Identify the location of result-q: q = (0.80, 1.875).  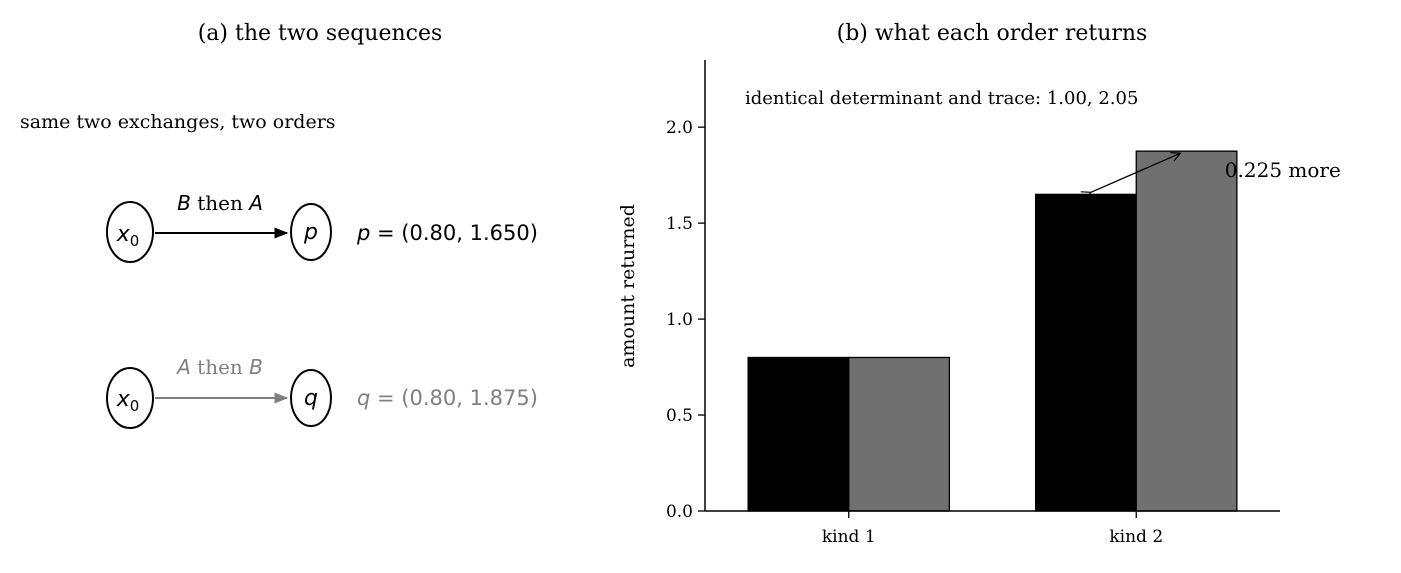
(447, 398).